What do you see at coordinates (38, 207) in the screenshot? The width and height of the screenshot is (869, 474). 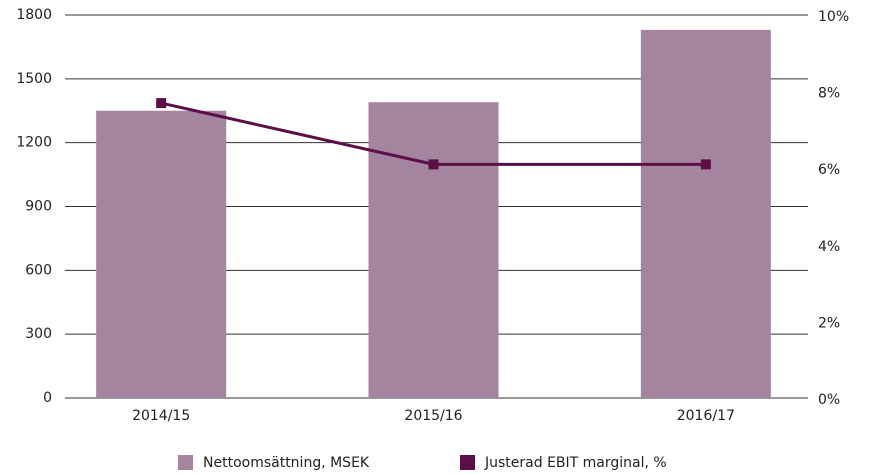 I see `y-tick-label: 900` at bounding box center [38, 207].